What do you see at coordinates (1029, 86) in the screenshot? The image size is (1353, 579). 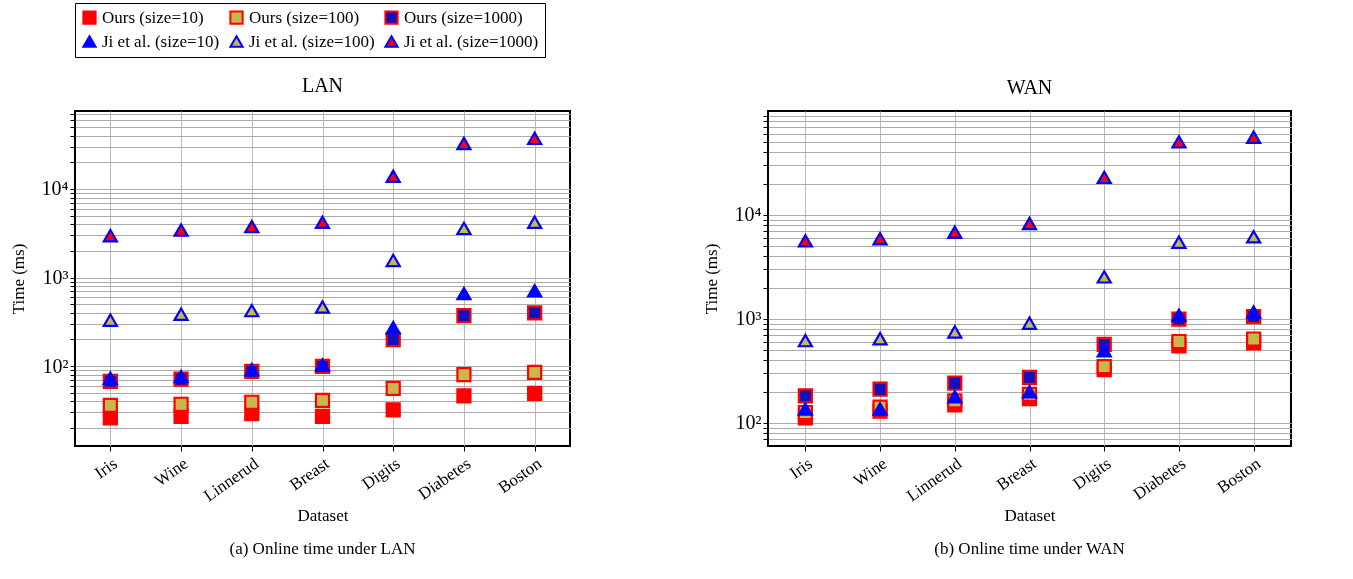 I see `chart-title: WAN` at bounding box center [1029, 86].